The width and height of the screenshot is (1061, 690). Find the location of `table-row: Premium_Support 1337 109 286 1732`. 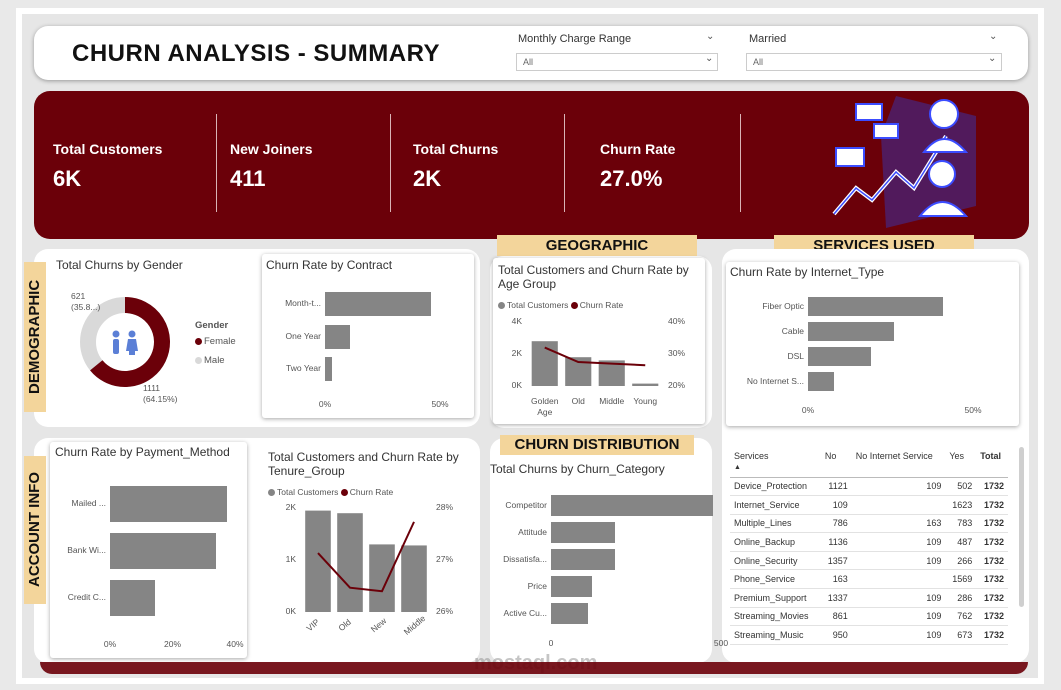

table-row: Premium_Support 1337 109 286 1732 is located at coordinates (869, 598).